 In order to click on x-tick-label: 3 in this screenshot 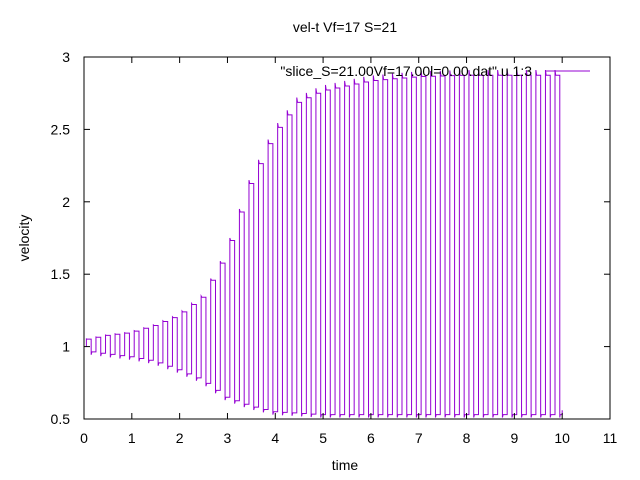, I will do `click(228, 438)`.